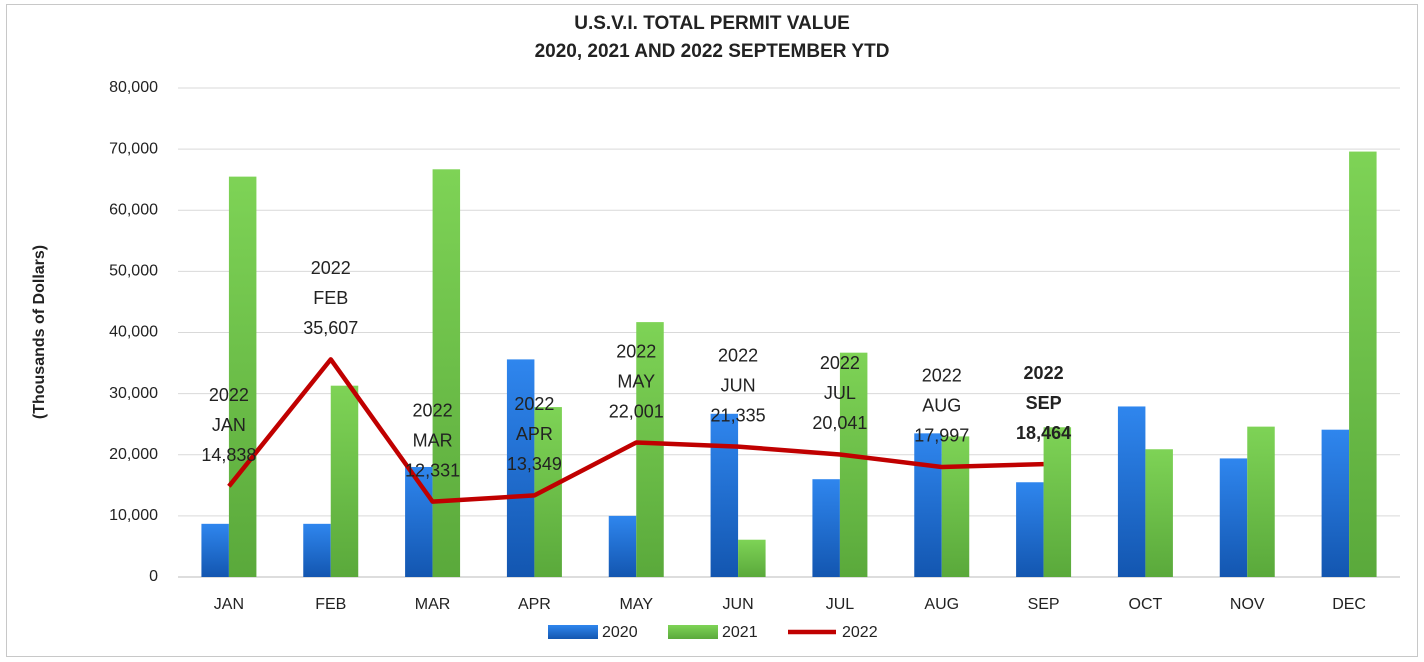 This screenshot has width=1424, height=662. I want to click on x-tick-label: JUN, so click(738, 604).